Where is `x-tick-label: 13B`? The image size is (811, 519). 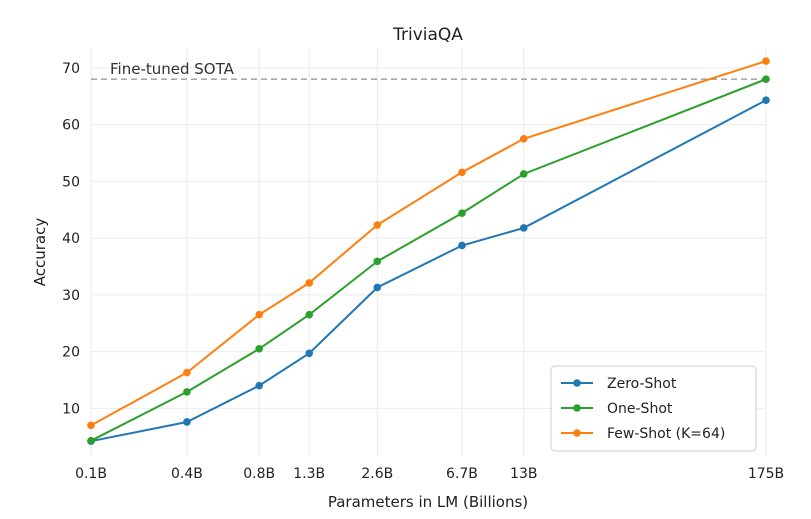
x-tick-label: 13B is located at coordinates (523, 474).